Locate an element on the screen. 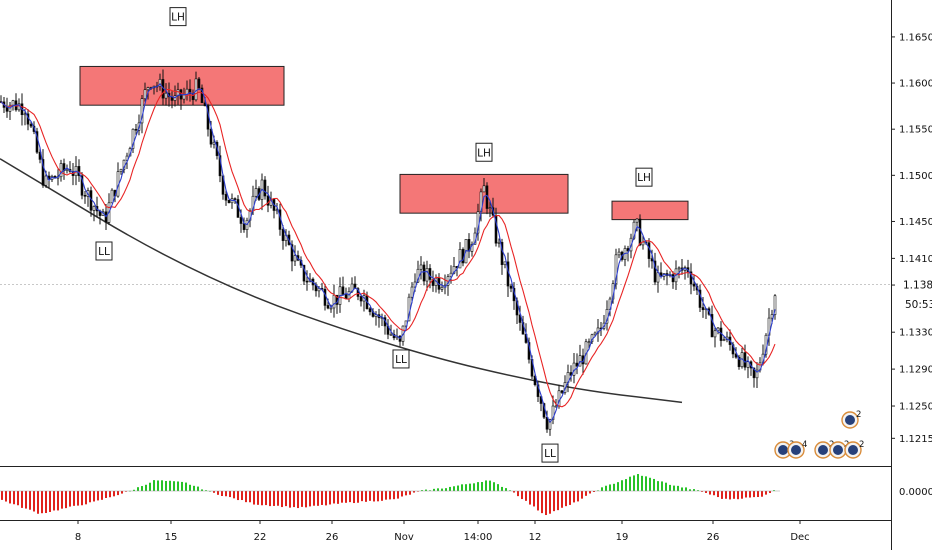 The image size is (932, 554). x-tick-label: 14:00 is located at coordinates (478, 537).